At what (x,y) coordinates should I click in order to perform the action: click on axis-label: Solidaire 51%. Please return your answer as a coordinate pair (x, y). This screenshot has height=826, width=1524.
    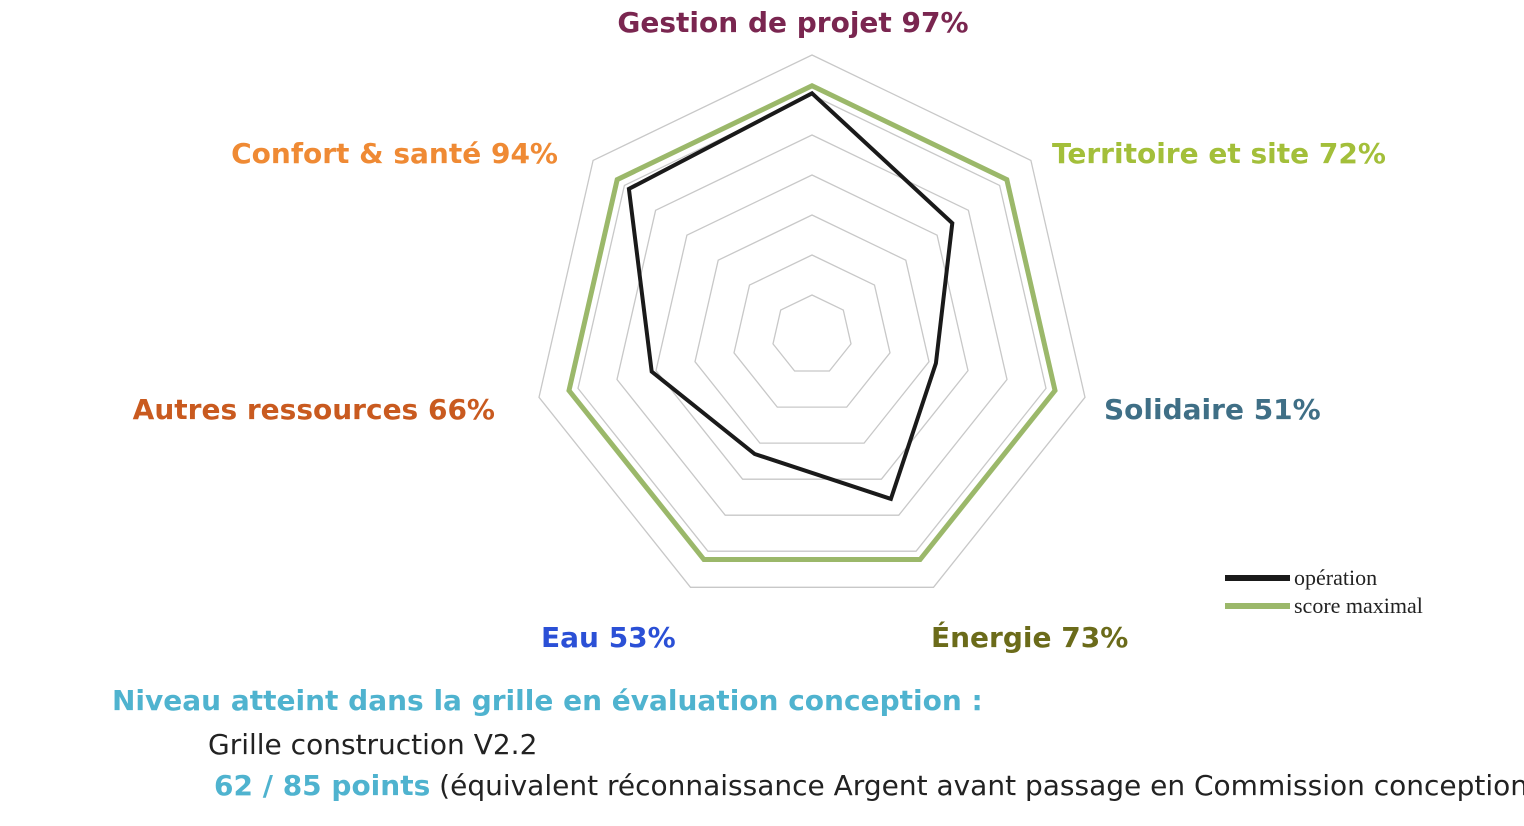
    Looking at the image, I should click on (1212, 409).